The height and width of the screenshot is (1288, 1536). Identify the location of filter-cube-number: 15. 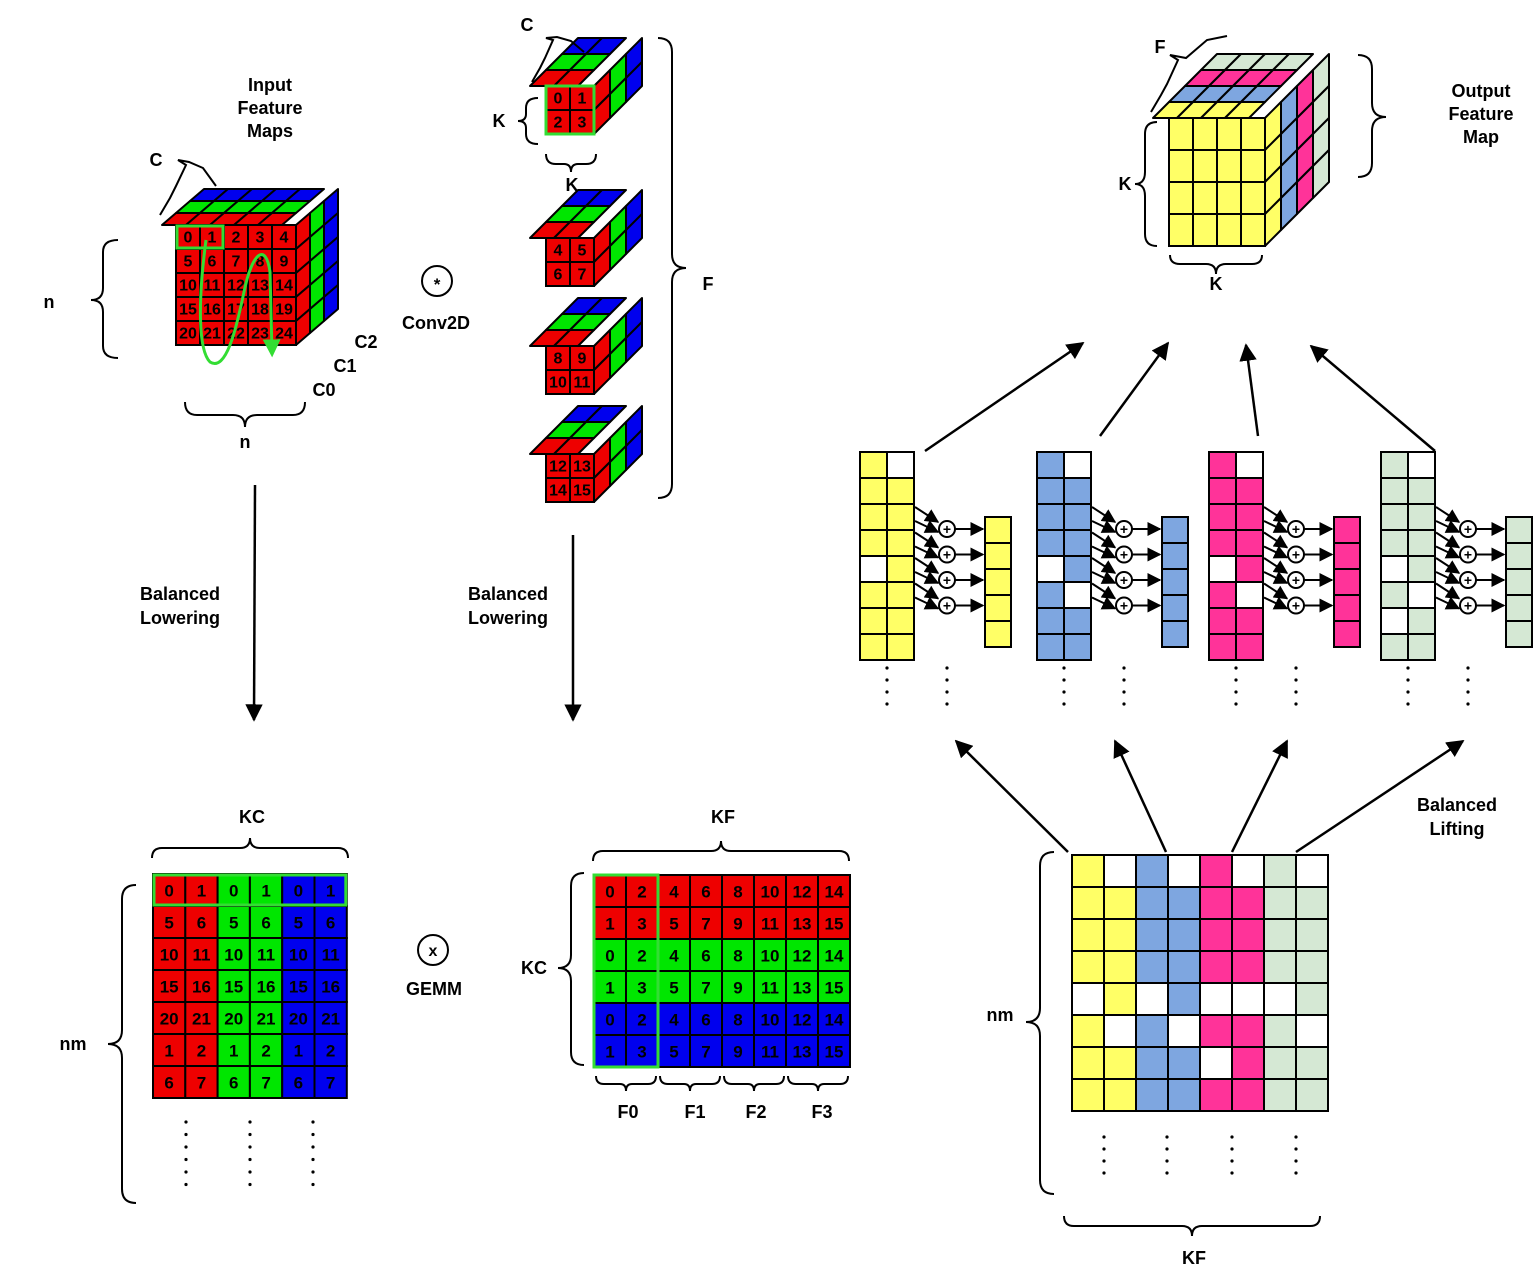
(582, 491).